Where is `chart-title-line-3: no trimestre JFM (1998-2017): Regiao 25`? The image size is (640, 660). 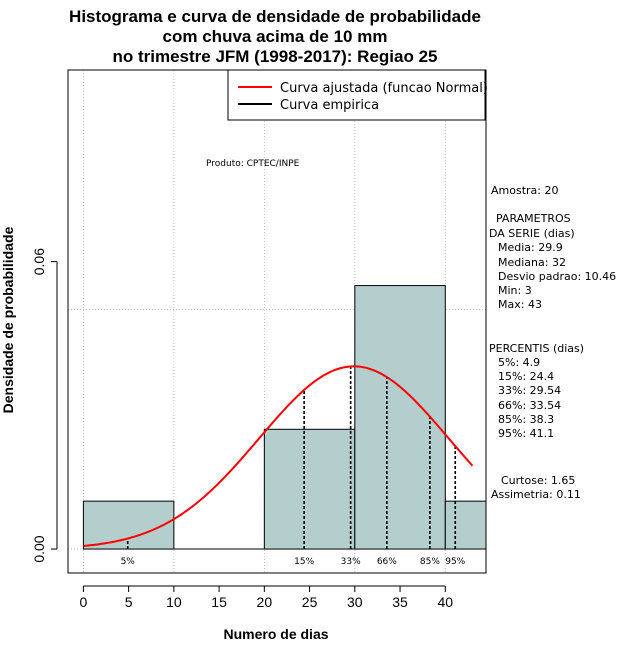
chart-title-line-3: no trimestre JFM (1998-2017): Regiao 25 is located at coordinates (274, 56).